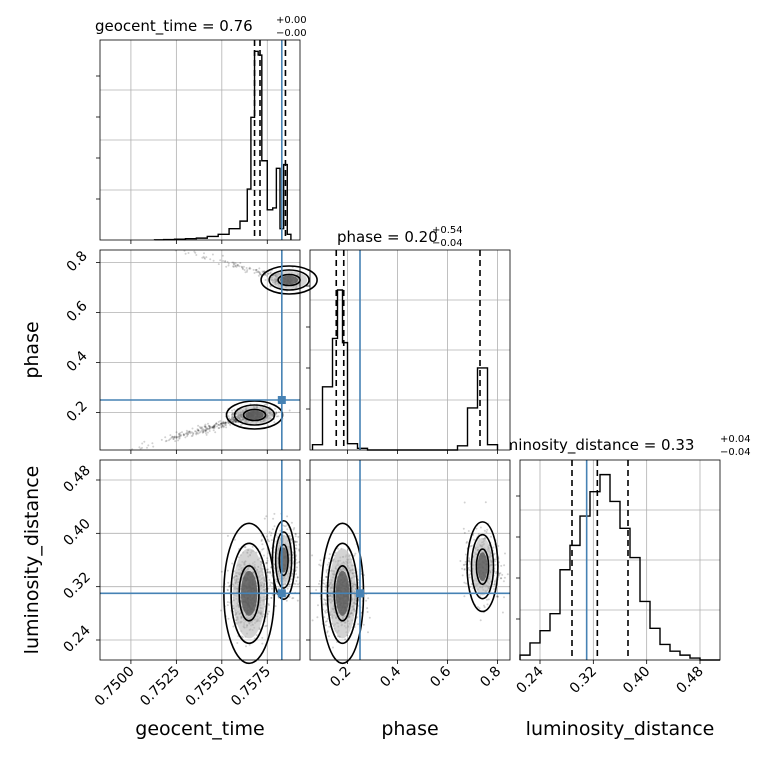 The image size is (760, 760). What do you see at coordinates (251, 687) in the screenshot?
I see `x-tick-label: 0.7575` at bounding box center [251, 687].